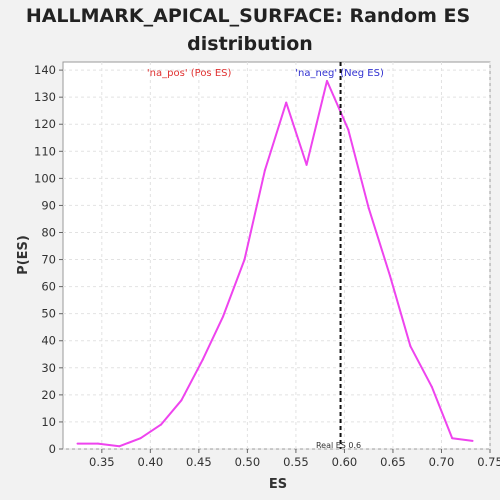 The width and height of the screenshot is (500, 500). What do you see at coordinates (48, 341) in the screenshot?
I see `y-tick-label: 40` at bounding box center [48, 341].